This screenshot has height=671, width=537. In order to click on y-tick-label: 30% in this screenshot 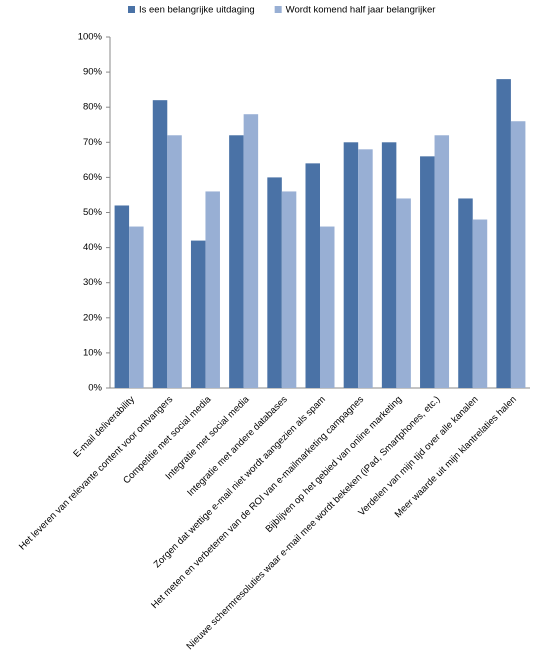, I will do `click(93, 282)`.